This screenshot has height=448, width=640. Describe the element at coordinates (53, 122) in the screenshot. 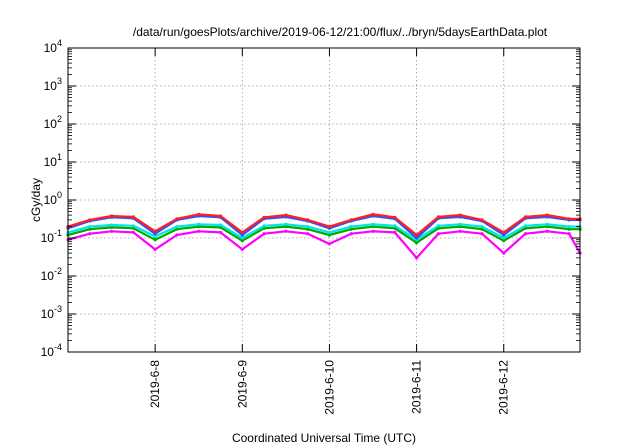

I see `y-tick-label: 10²` at that location.